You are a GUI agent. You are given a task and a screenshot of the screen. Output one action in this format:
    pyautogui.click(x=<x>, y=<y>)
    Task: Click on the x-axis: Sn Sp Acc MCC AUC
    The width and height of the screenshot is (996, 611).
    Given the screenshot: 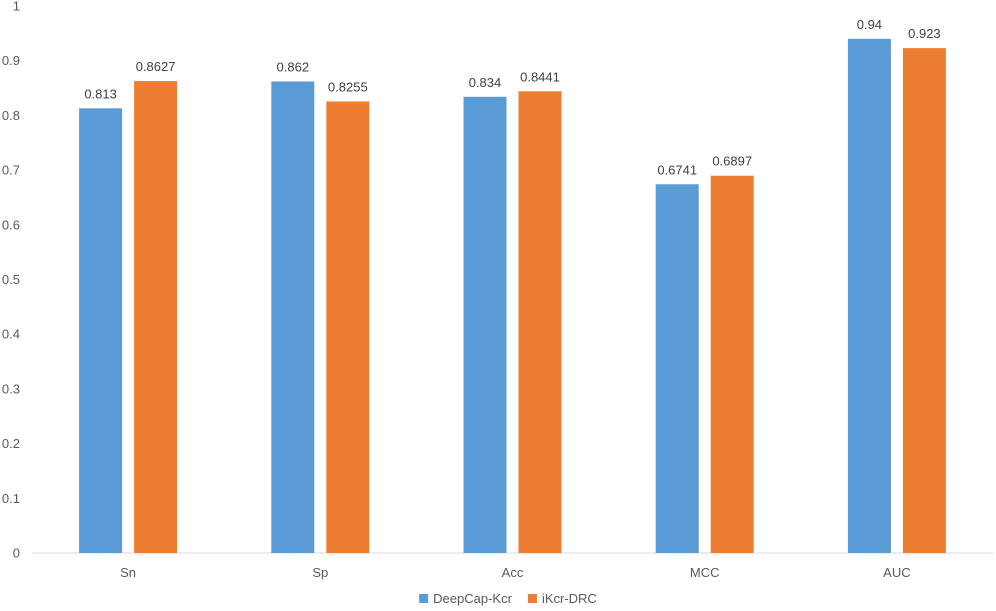 What is the action you would take?
    pyautogui.click(x=512, y=566)
    